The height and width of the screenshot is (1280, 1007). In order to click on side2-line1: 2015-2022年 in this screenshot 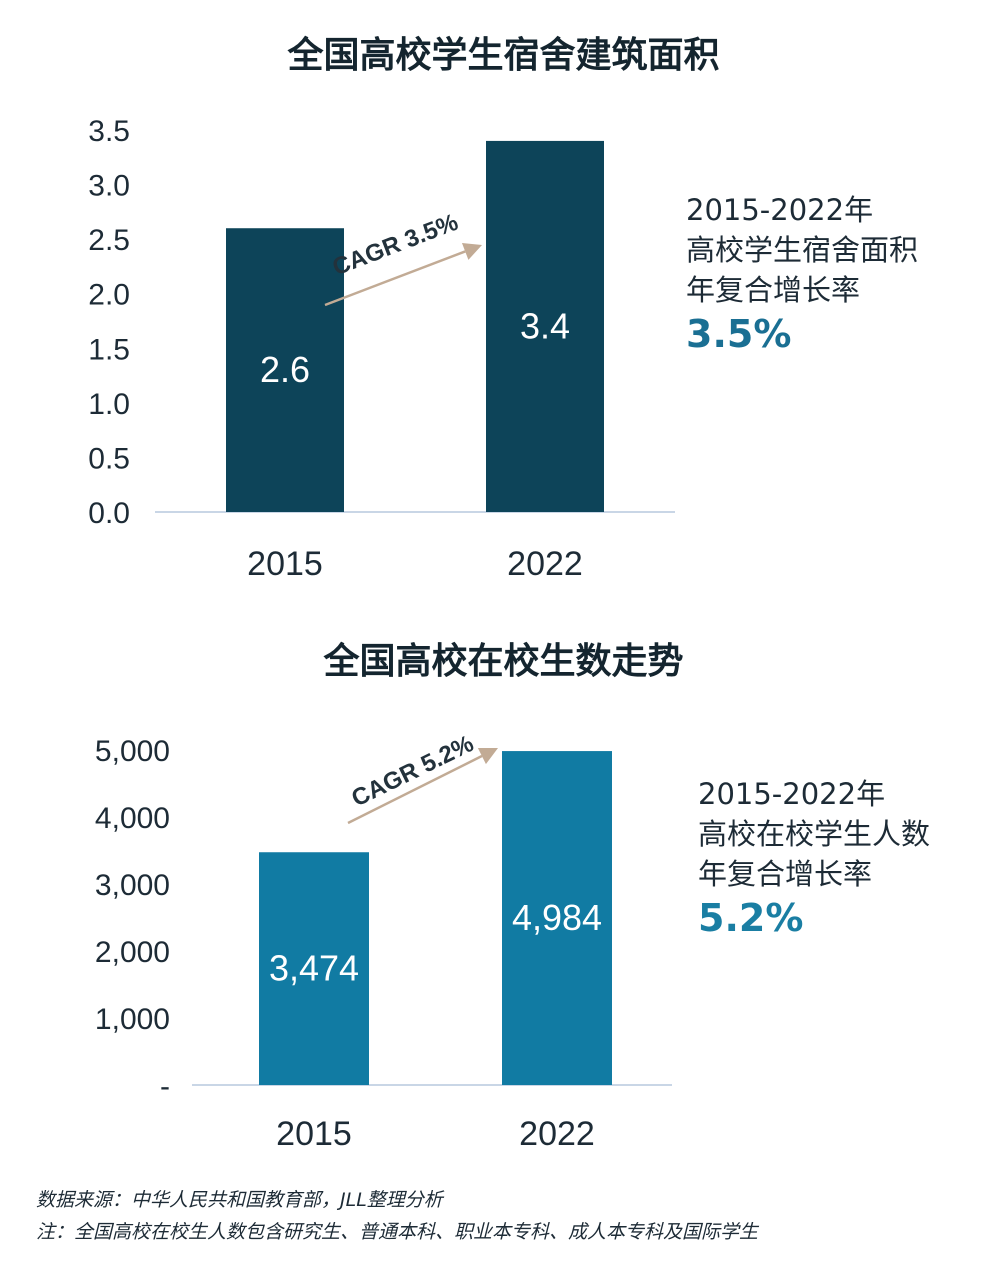, I will do `click(792, 794)`.